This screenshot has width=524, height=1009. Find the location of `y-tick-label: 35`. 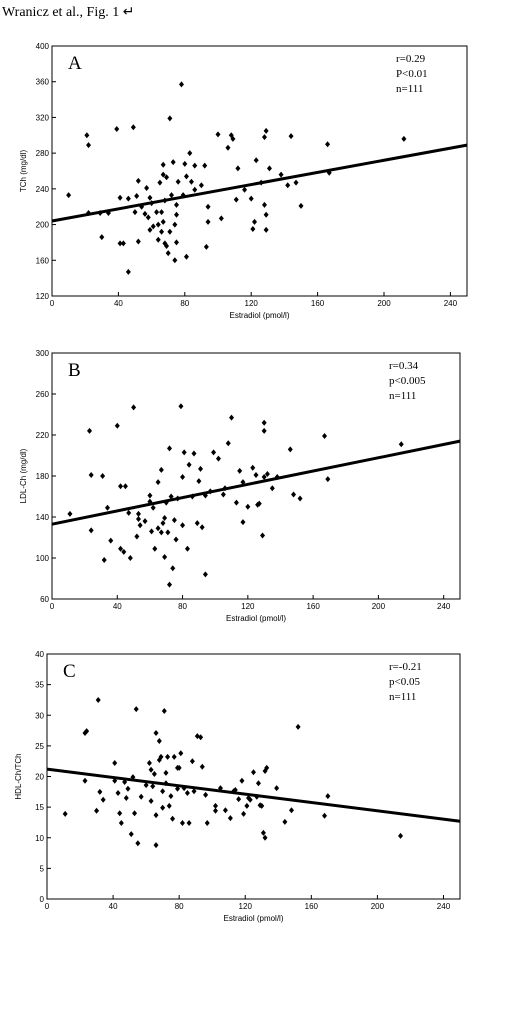

y-tick-label: 35 is located at coordinates (39, 685).